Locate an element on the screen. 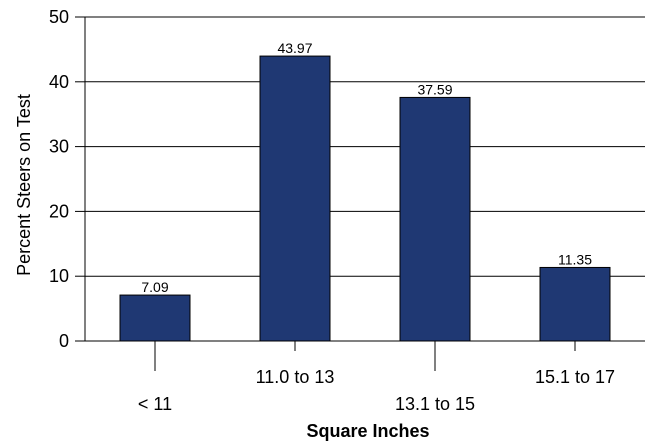 The image size is (647, 441). x-tick-labels: < 11 11.0 to 13 13.1 to 15 15.1 to 17 is located at coordinates (376, 390).